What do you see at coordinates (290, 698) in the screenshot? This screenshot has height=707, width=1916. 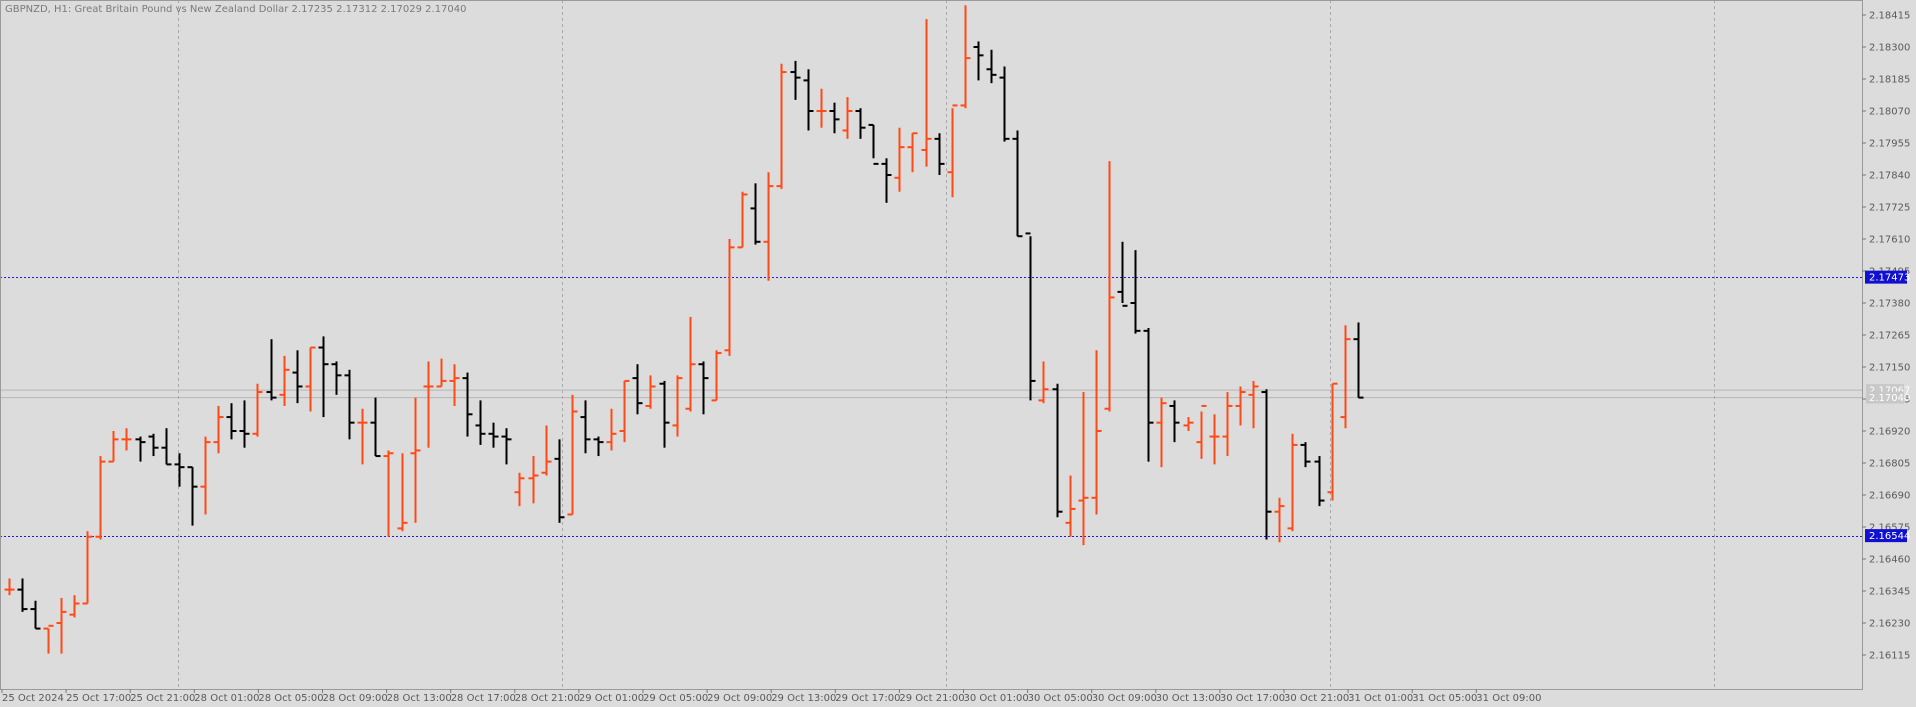 I see `x-tick-label: 28 Oct 05:00` at bounding box center [290, 698].